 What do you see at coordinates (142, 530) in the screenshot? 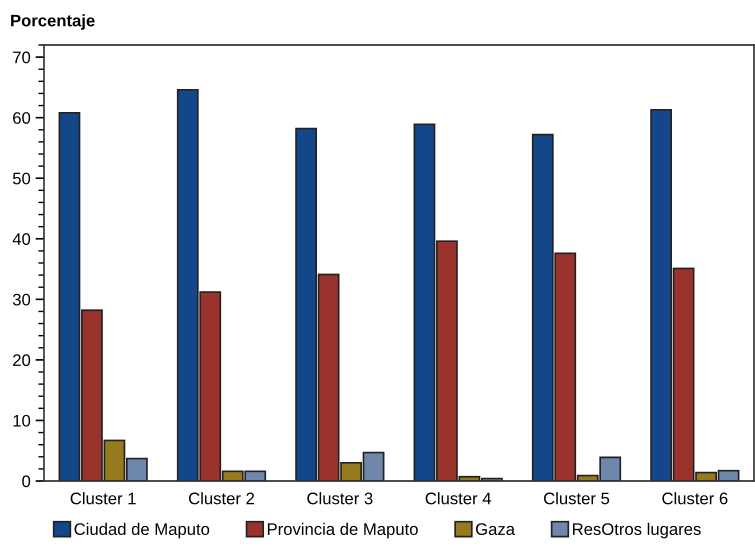
I see `legend-label: Ciudad de Maputo` at bounding box center [142, 530].